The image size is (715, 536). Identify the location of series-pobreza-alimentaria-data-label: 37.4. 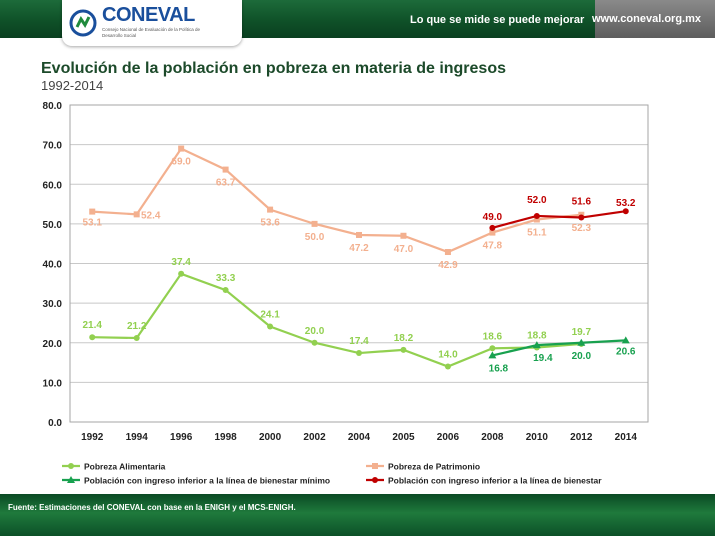
(181, 262).